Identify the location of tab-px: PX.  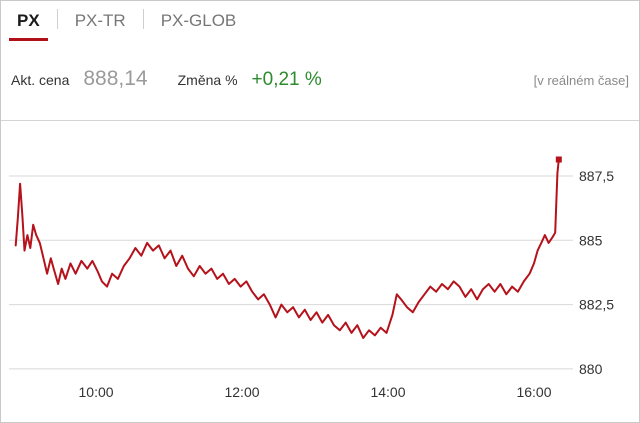
(28, 22).